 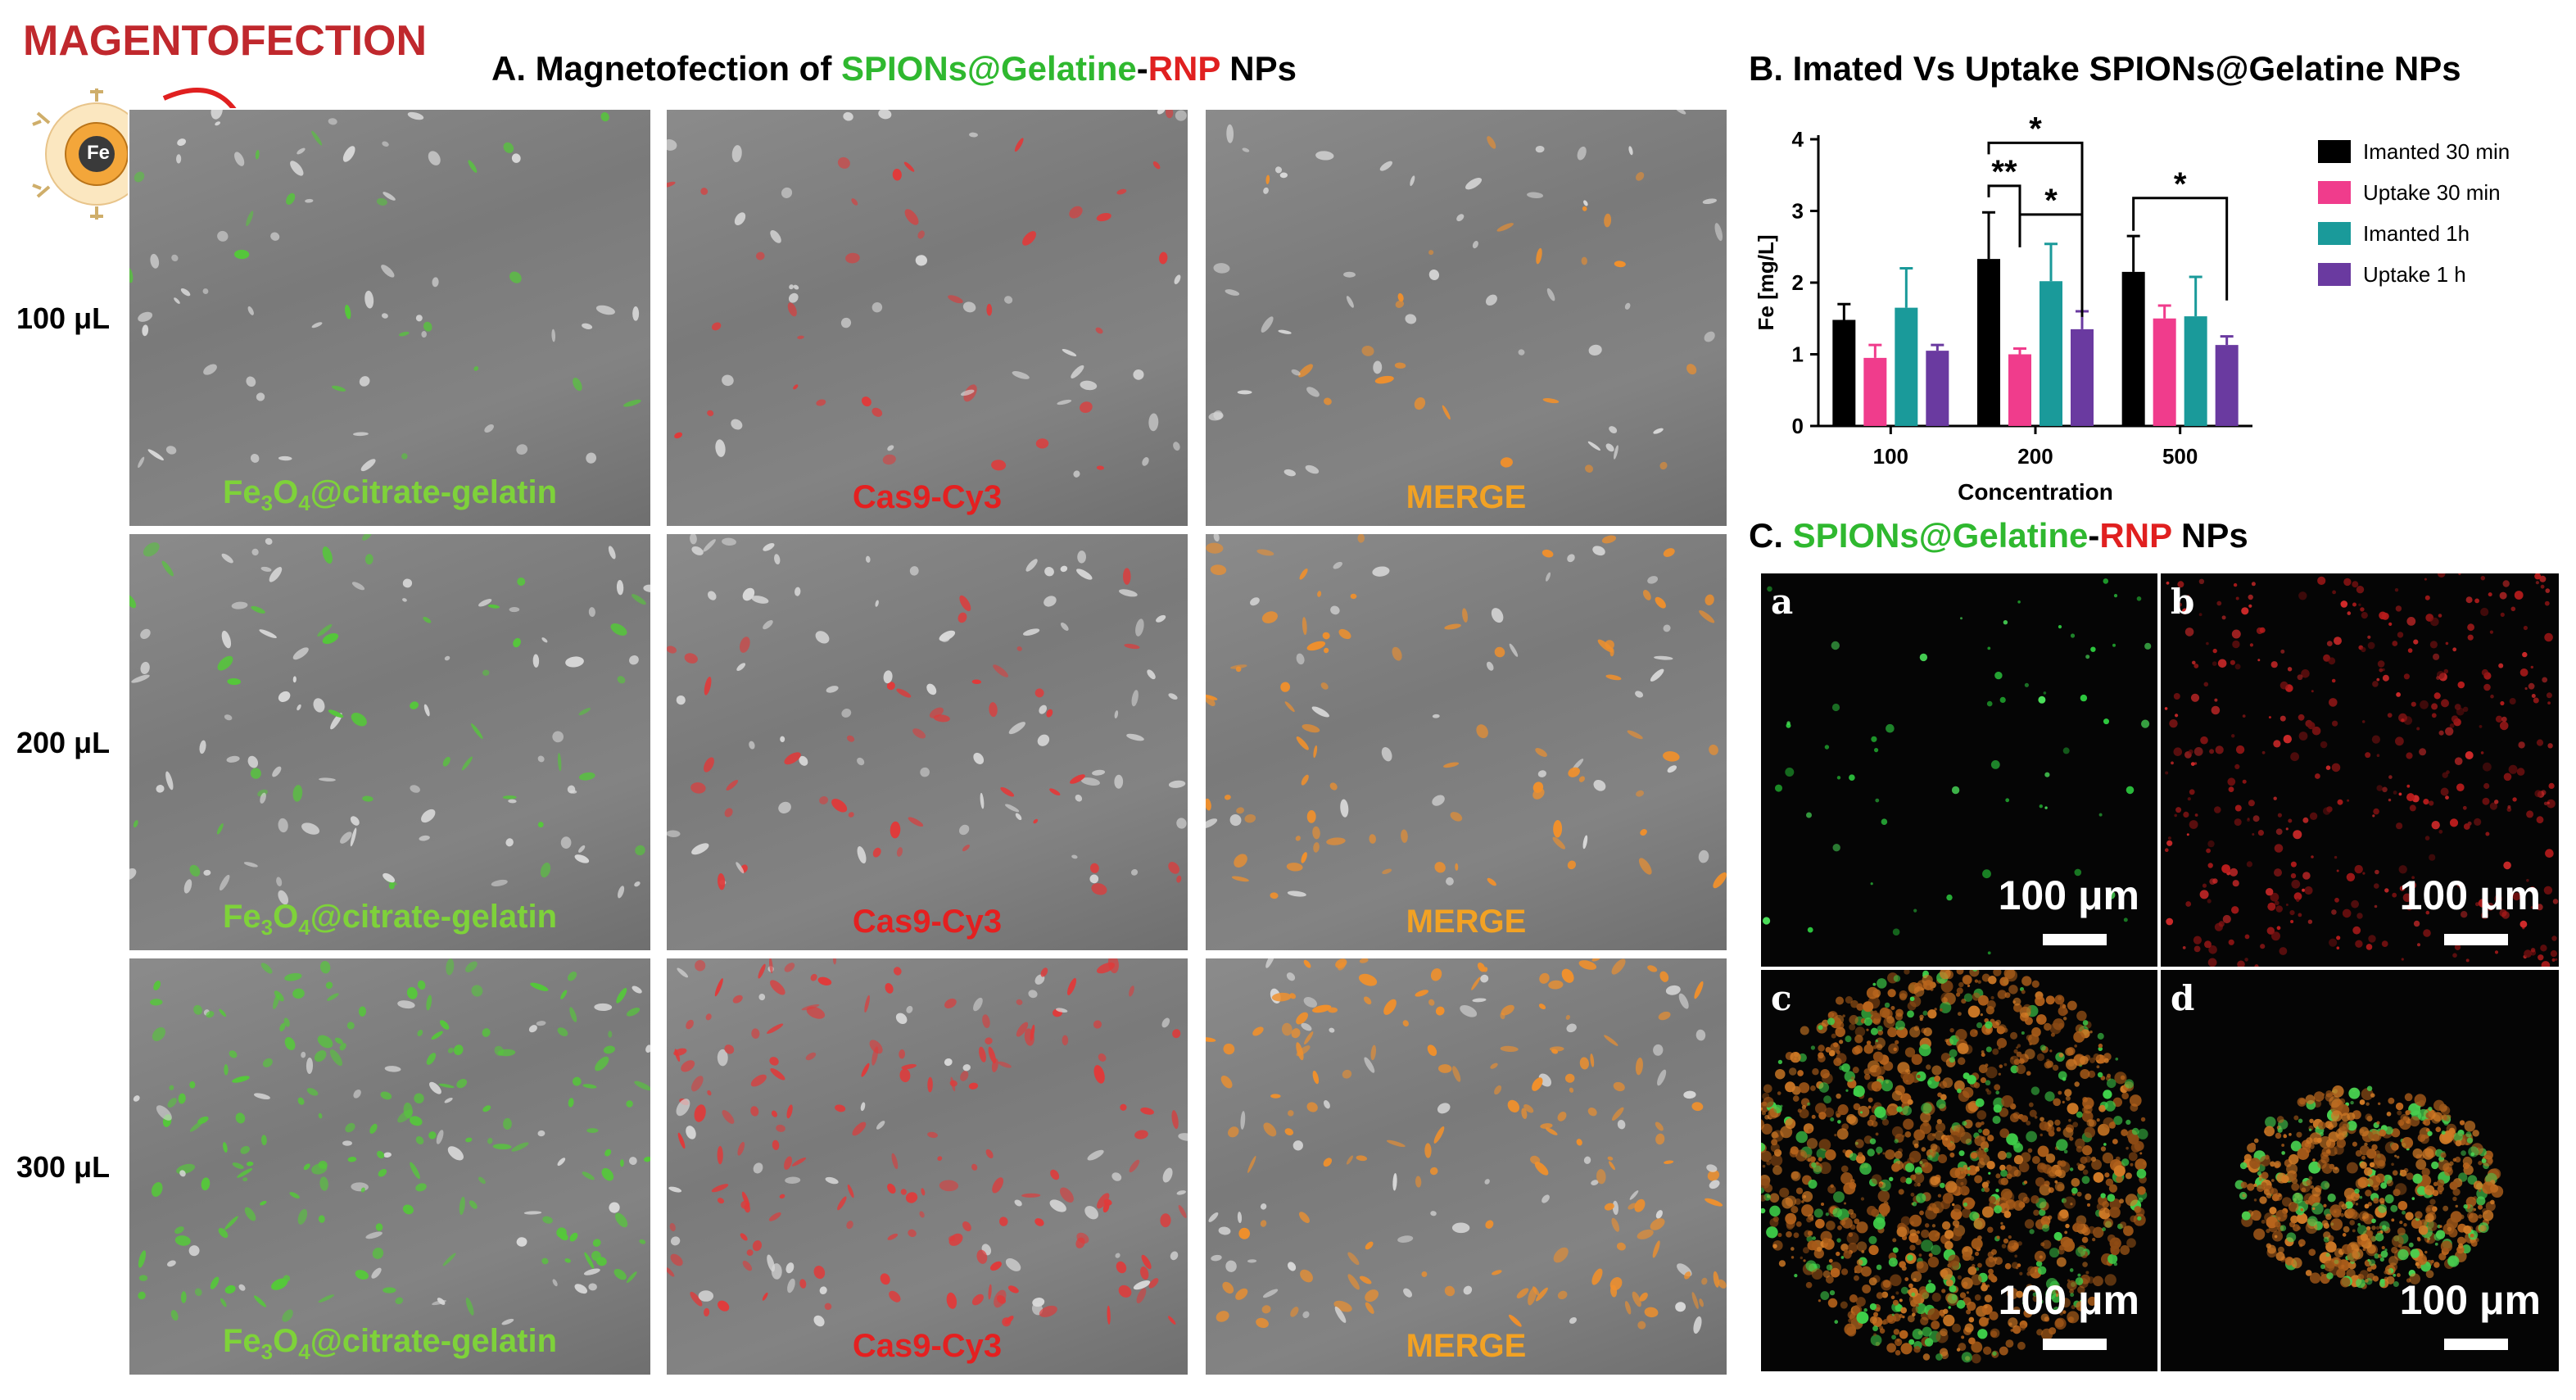 I want to click on tile-red-row3: Cas9-Cy3, so click(x=927, y=1166).